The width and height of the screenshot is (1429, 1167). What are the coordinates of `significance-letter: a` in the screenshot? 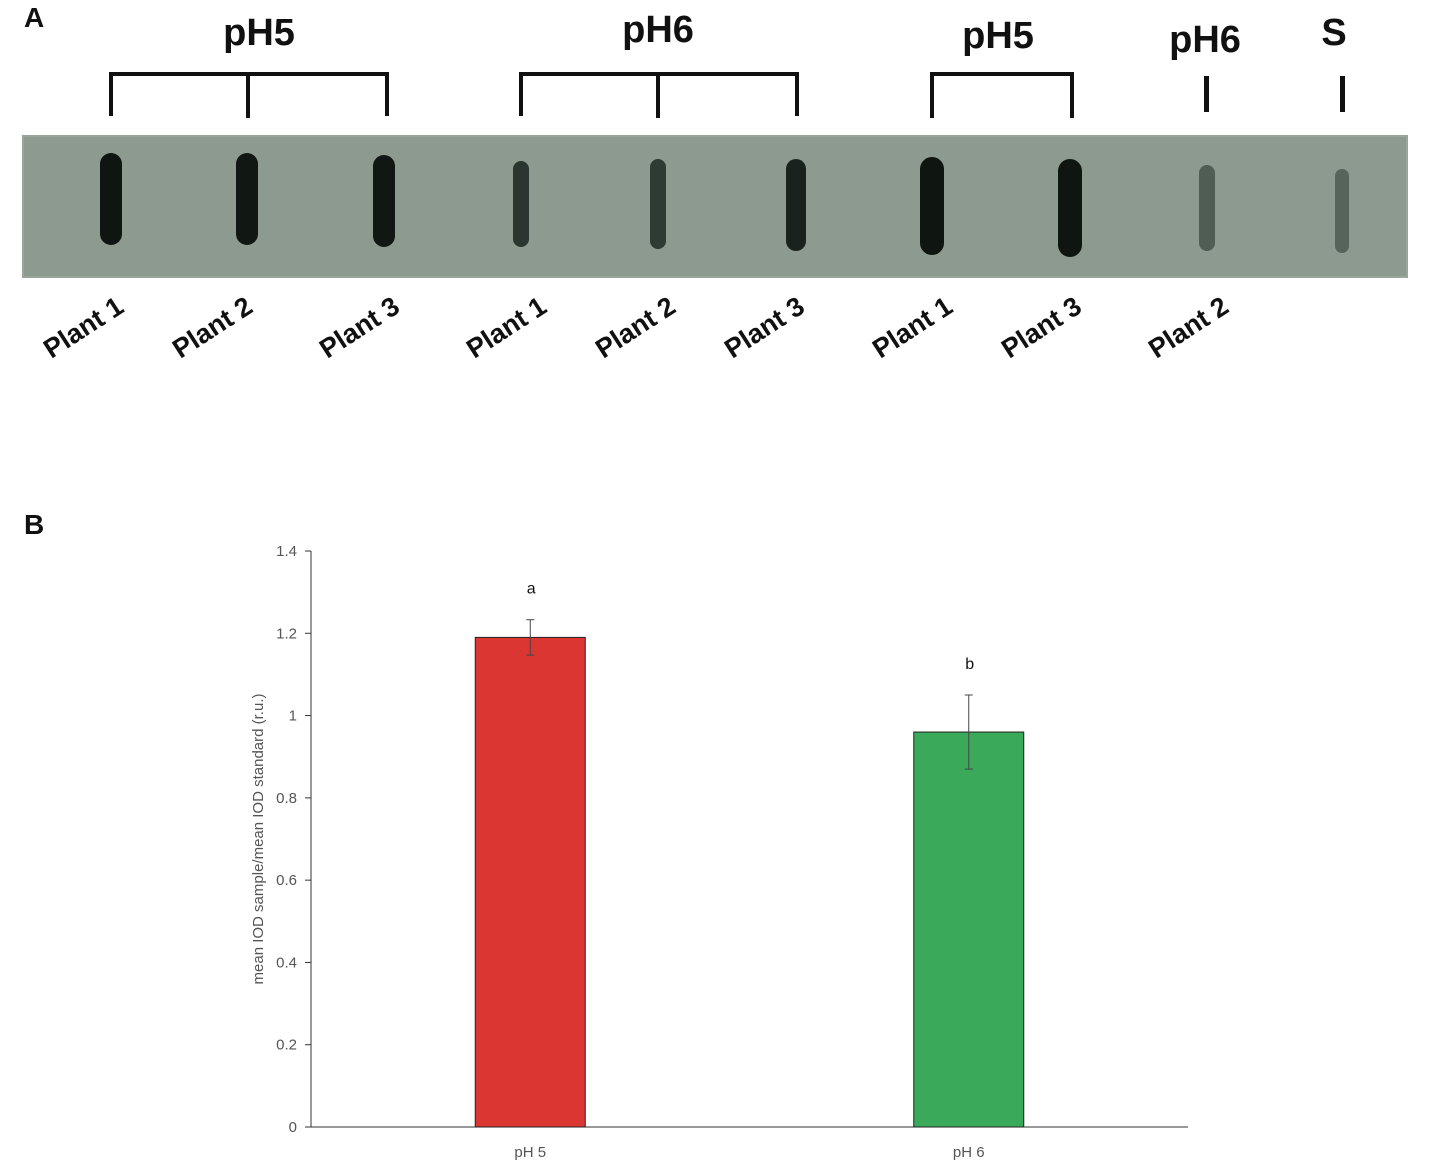 It's located at (531, 589).